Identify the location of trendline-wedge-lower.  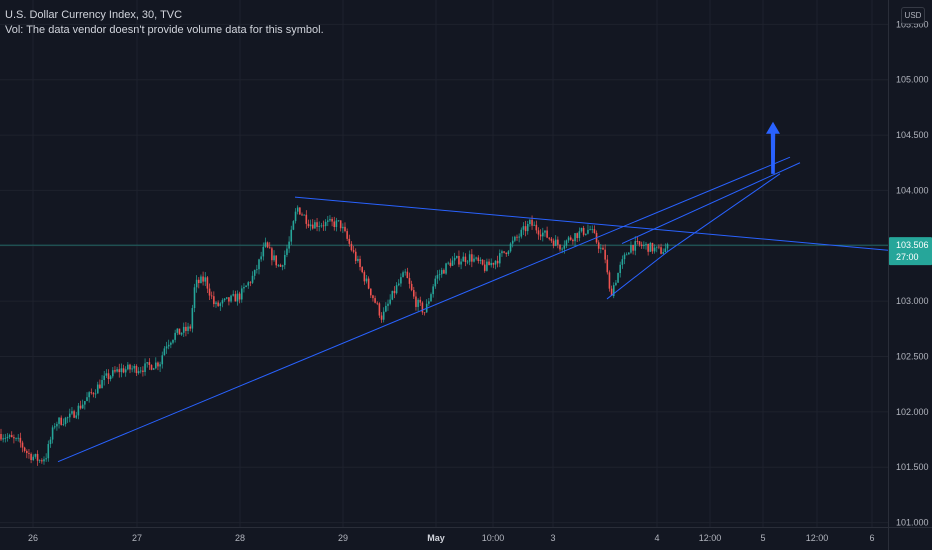
(637, 275).